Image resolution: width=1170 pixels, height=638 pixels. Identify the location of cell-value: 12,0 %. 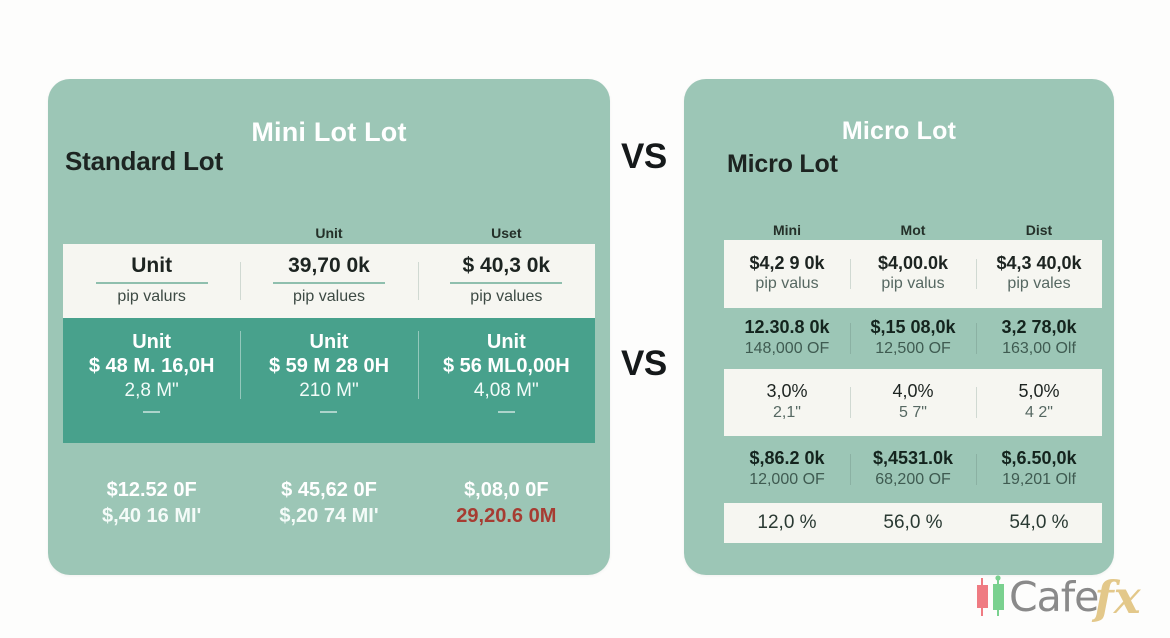
(787, 522).